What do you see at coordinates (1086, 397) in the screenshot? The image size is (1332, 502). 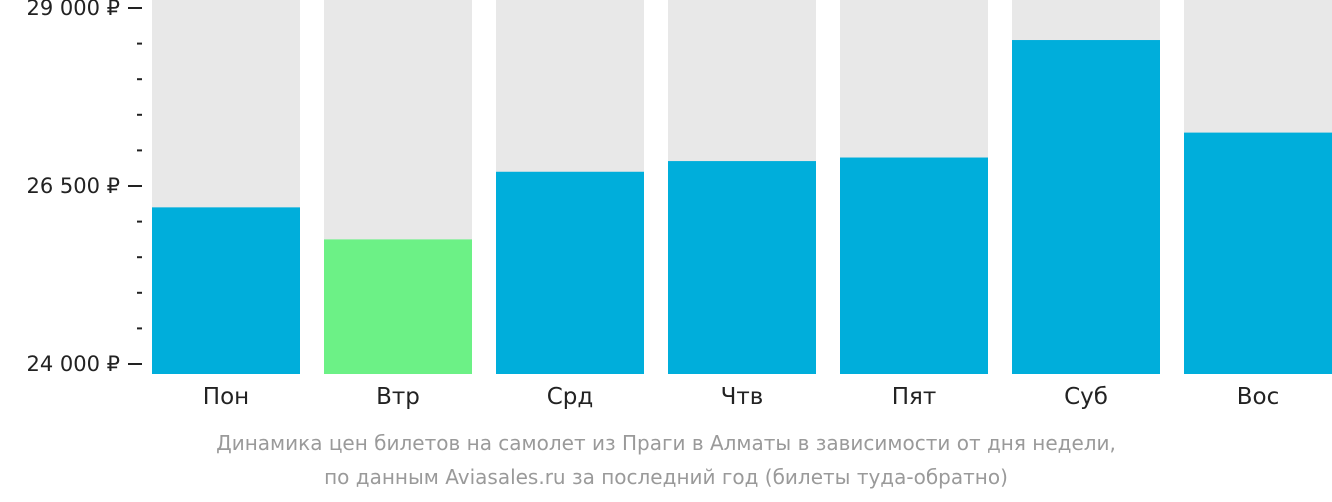 I see `x-tick-label: Суб` at bounding box center [1086, 397].